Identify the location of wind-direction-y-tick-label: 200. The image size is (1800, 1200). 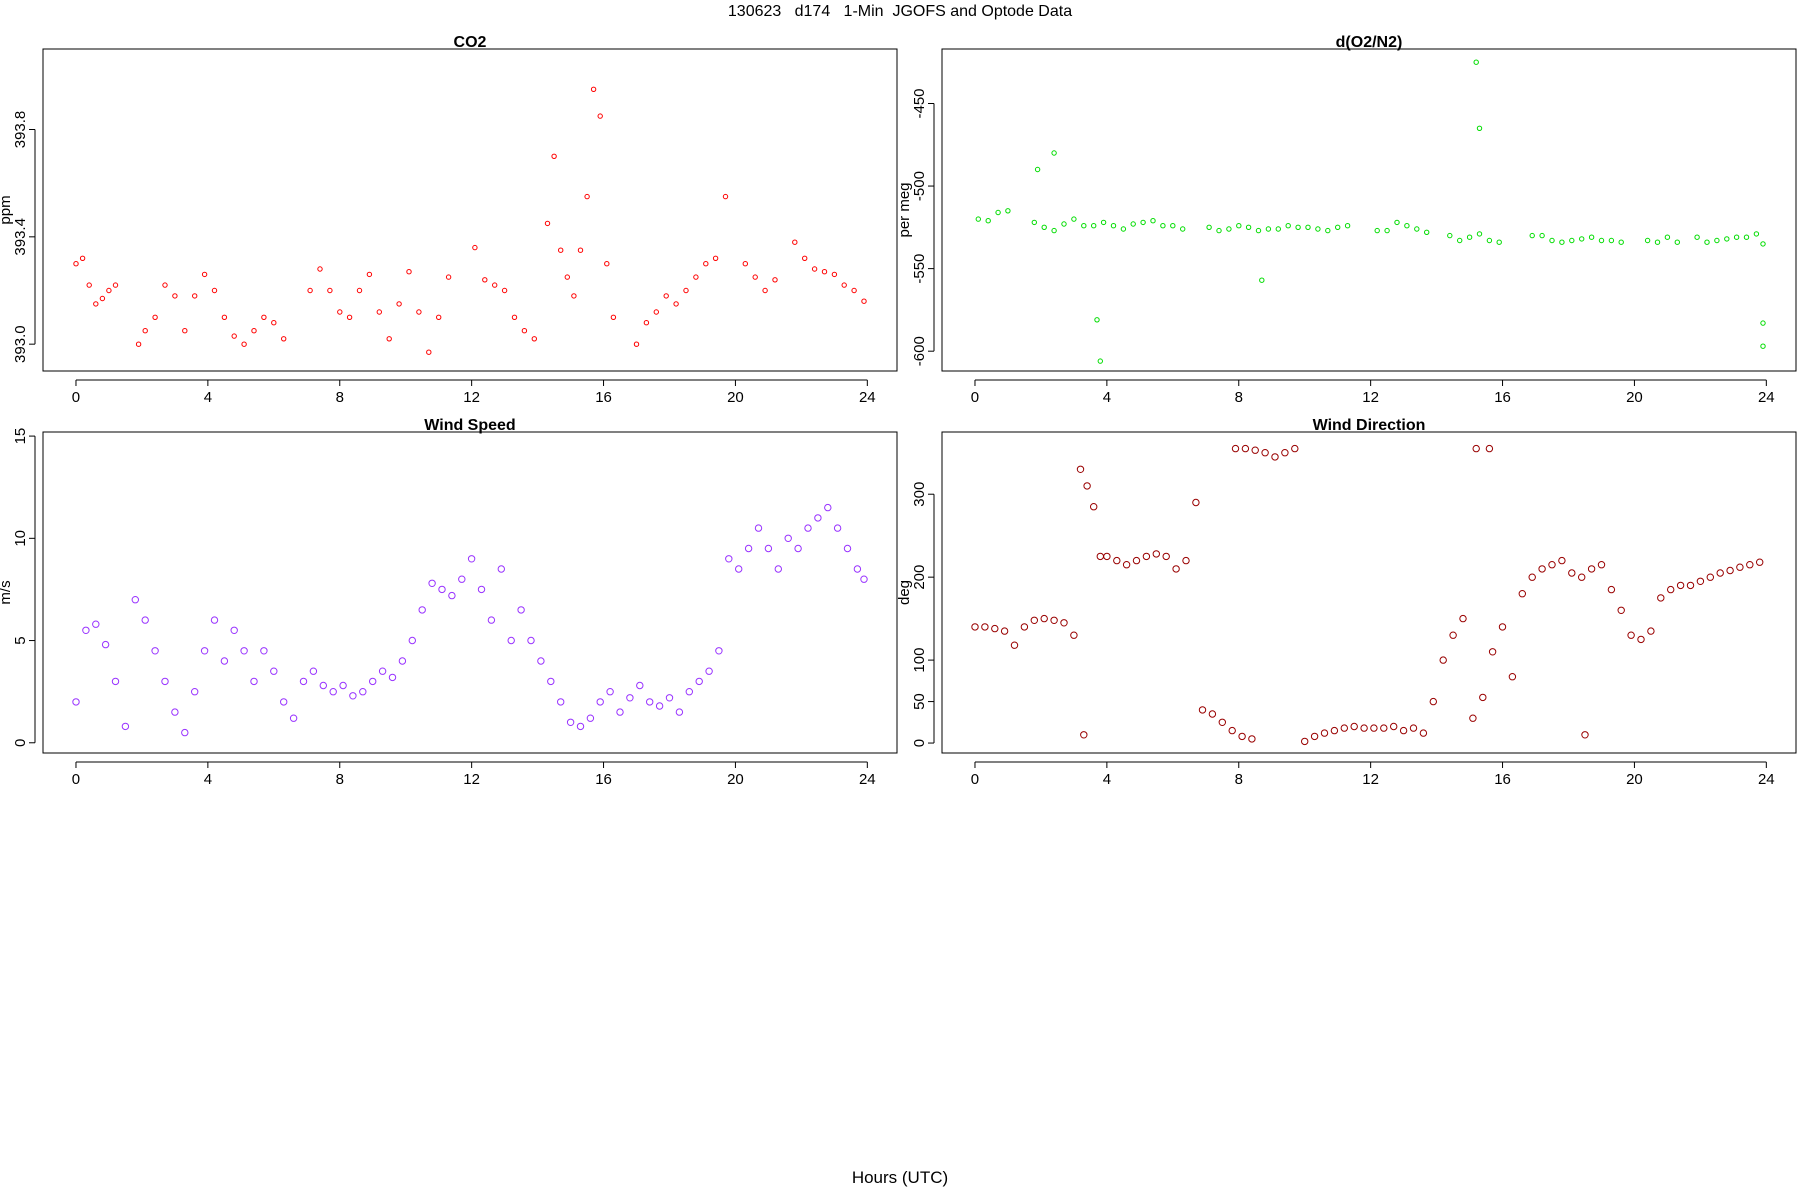
(919, 577).